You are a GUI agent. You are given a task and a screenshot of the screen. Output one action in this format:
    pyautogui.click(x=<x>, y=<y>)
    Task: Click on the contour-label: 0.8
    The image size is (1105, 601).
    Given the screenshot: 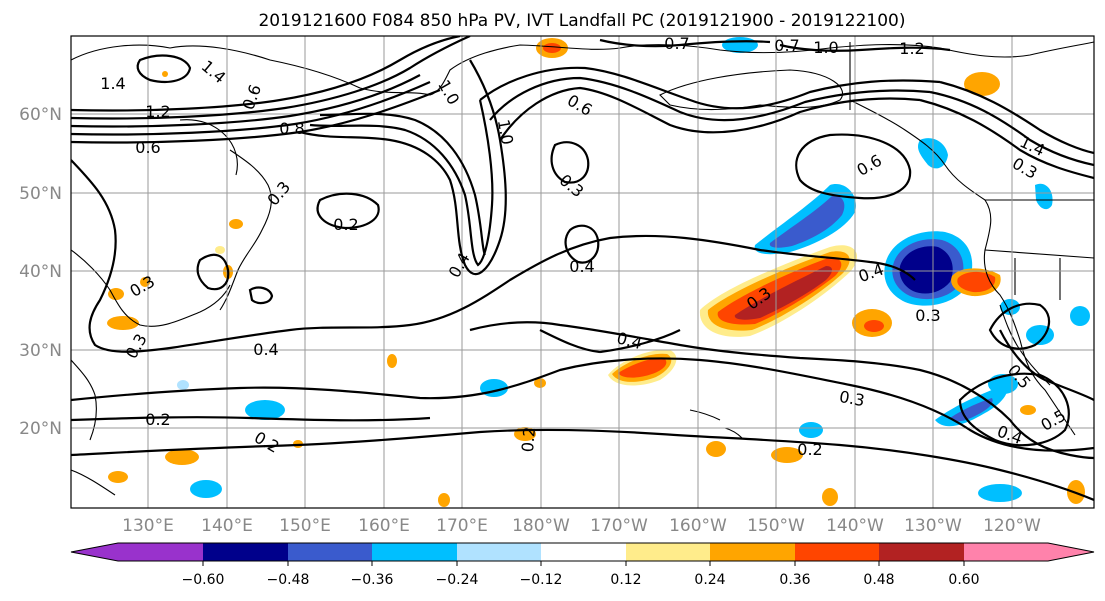 What is the action you would take?
    pyautogui.click(x=291, y=128)
    